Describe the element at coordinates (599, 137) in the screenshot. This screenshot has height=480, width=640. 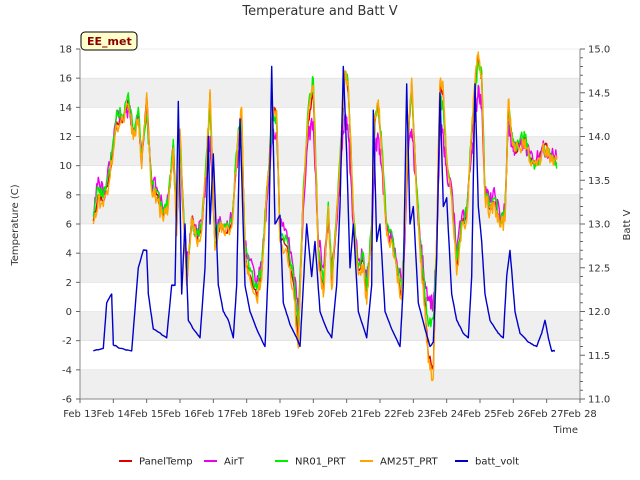
I see `y2-tick-label: 14.0` at that location.